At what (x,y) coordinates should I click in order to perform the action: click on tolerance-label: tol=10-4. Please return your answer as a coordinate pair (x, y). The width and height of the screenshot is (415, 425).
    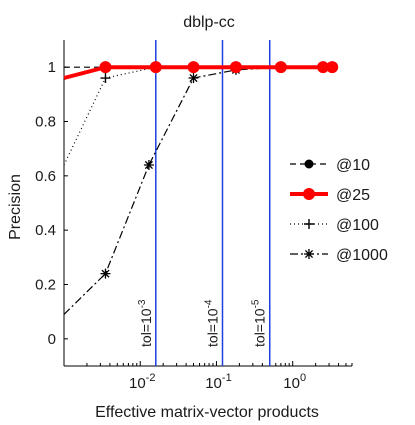
    Looking at the image, I should click on (211, 323).